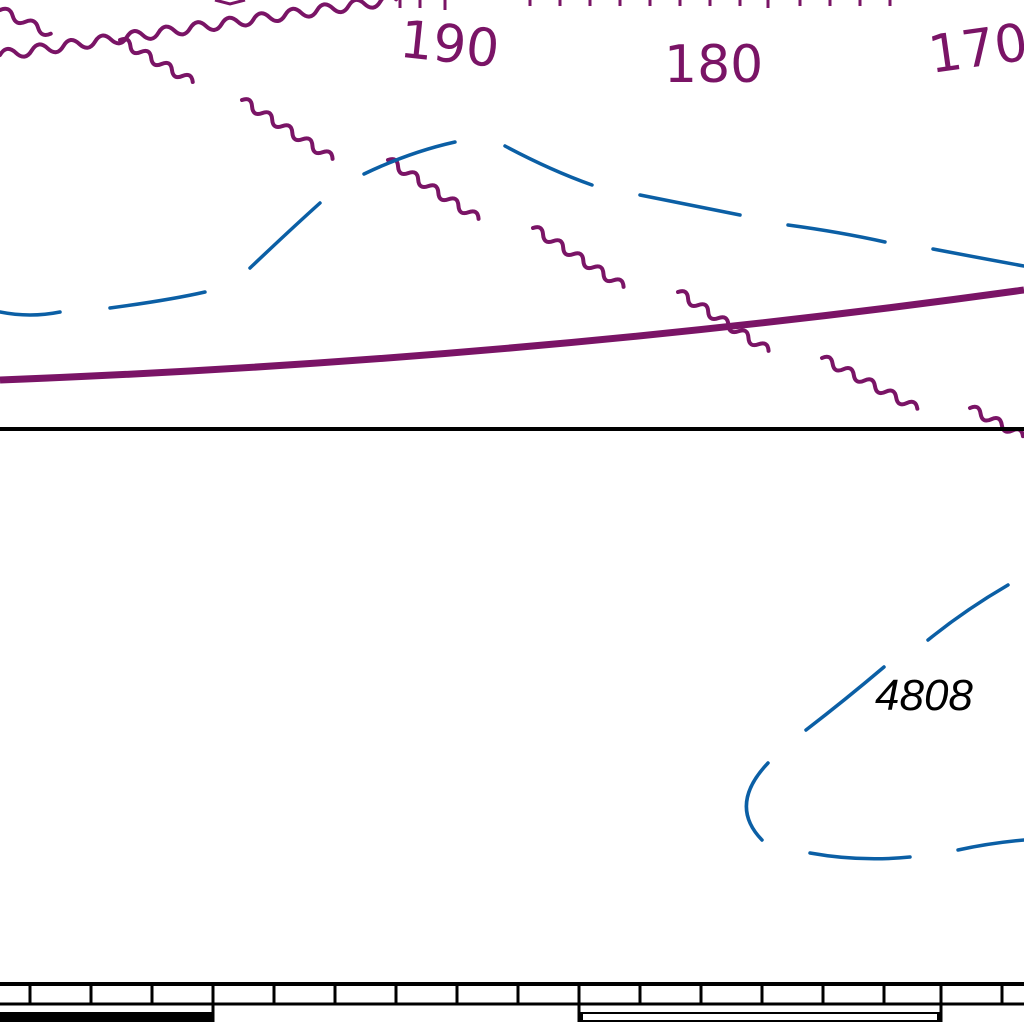 The width and height of the screenshot is (1024, 1024). I want to click on scale-bar, so click(512, 1002).